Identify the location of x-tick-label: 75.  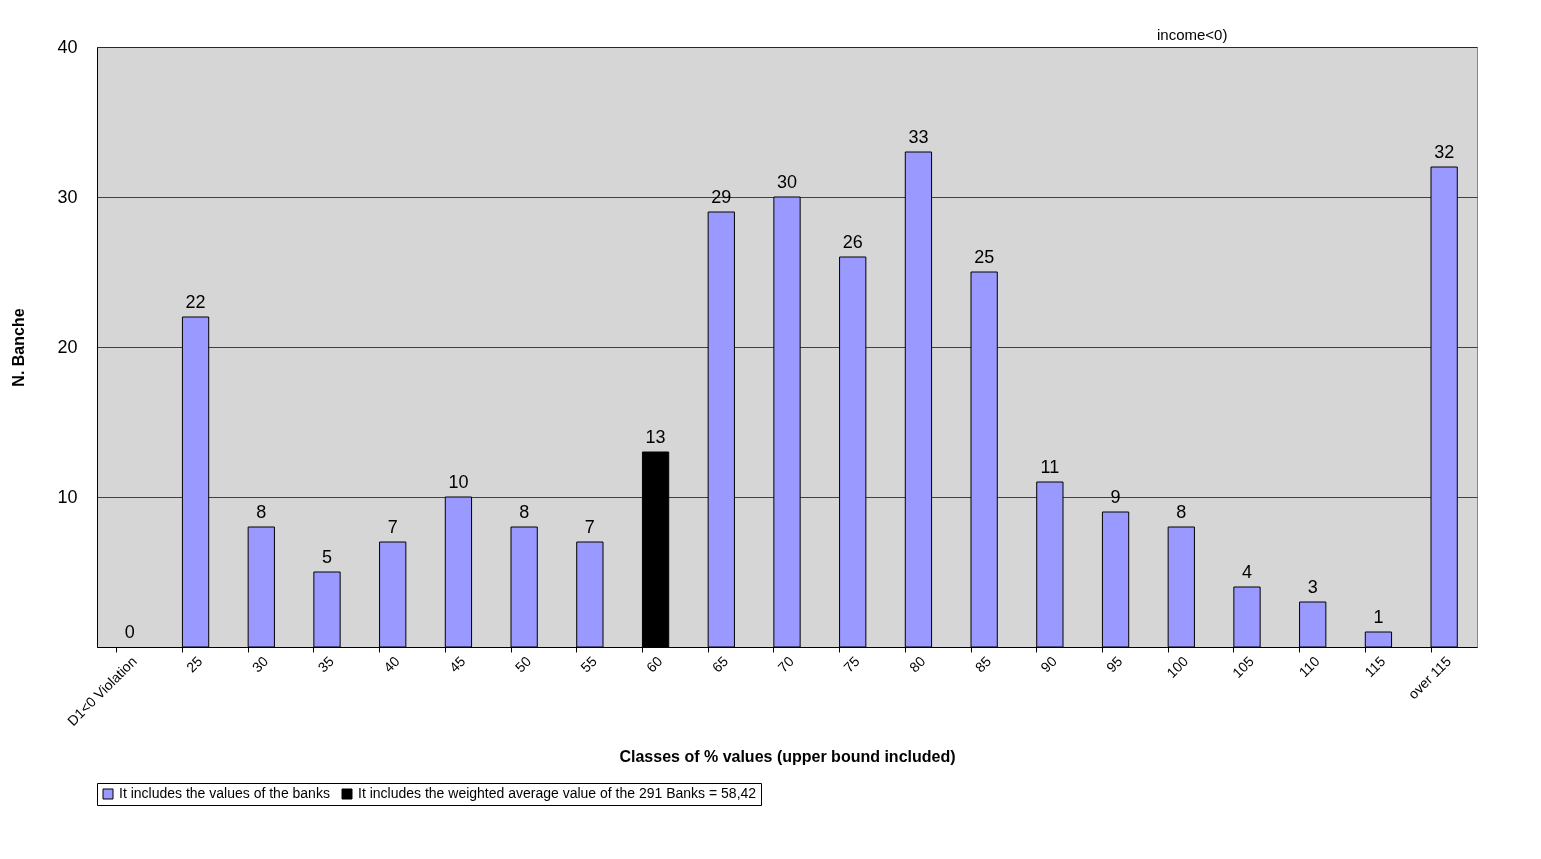
(851, 664).